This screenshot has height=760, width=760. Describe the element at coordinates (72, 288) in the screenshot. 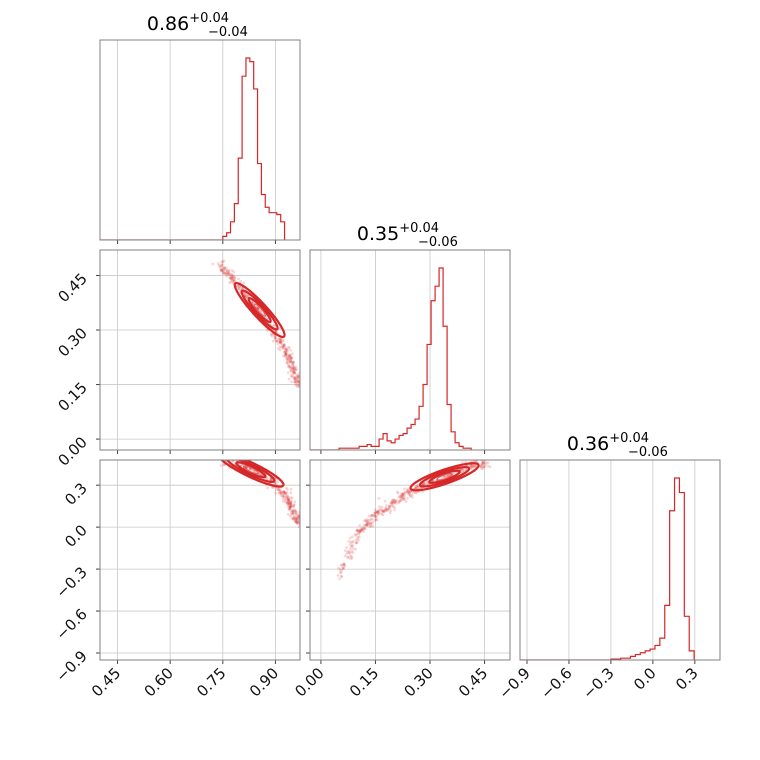

I see `y-tick-label: 0.45` at that location.